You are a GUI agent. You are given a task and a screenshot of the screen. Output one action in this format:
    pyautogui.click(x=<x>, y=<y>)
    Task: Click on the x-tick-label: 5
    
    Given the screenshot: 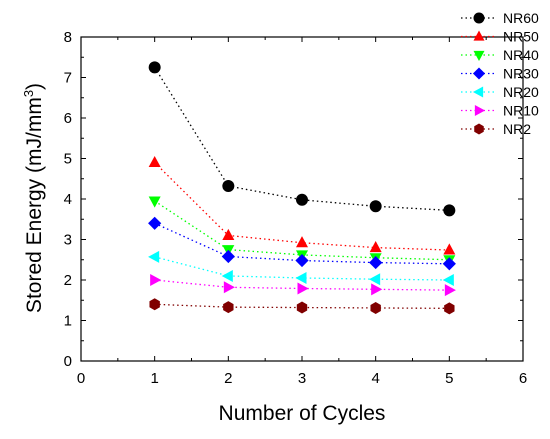 What is the action you would take?
    pyautogui.click(x=449, y=378)
    